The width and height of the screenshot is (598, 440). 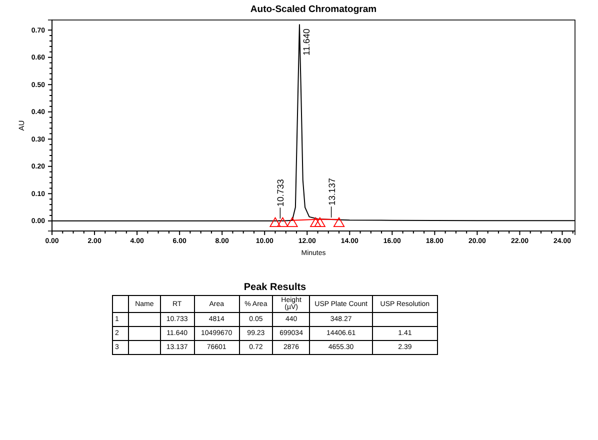 What do you see at coordinates (313, 9) in the screenshot?
I see `chart-title: Auto-Scaled Chromatogram` at bounding box center [313, 9].